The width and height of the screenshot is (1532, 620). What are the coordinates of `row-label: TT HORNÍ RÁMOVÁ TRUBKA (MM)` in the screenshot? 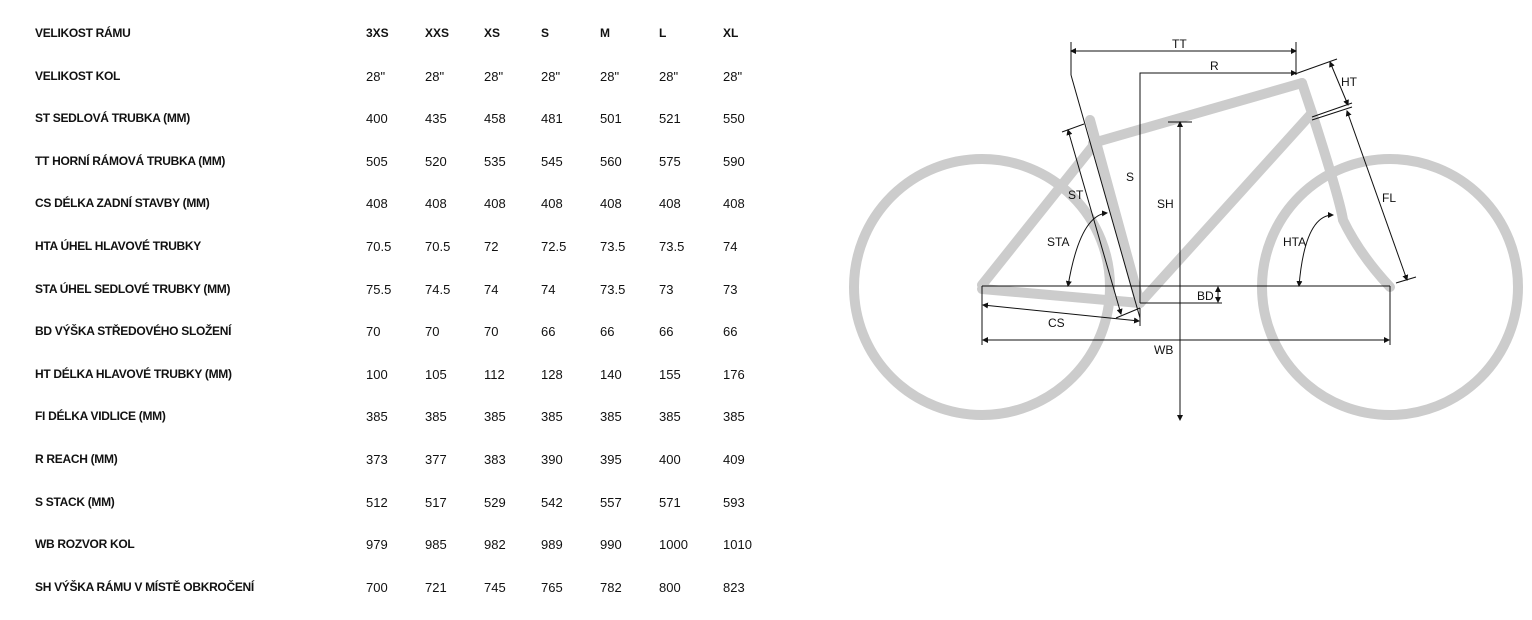 It's located at (130, 160).